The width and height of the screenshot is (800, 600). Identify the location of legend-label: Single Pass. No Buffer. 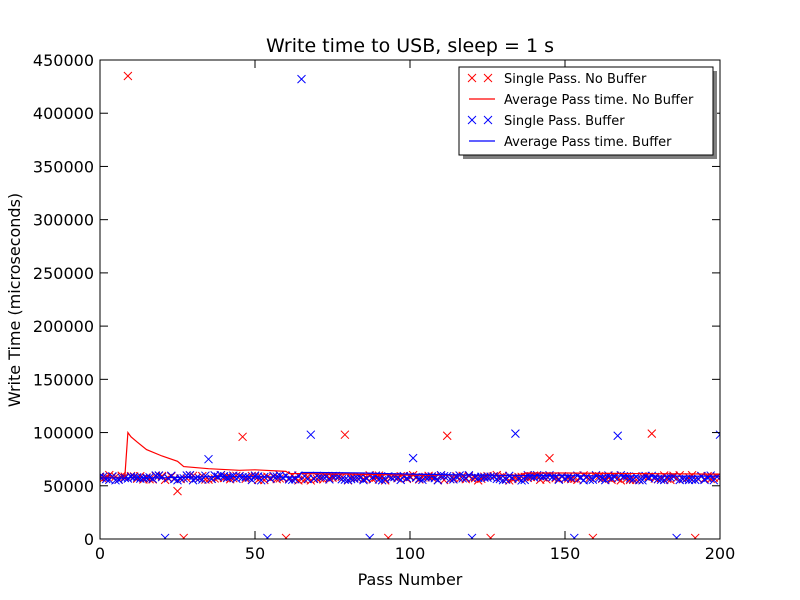
(575, 79).